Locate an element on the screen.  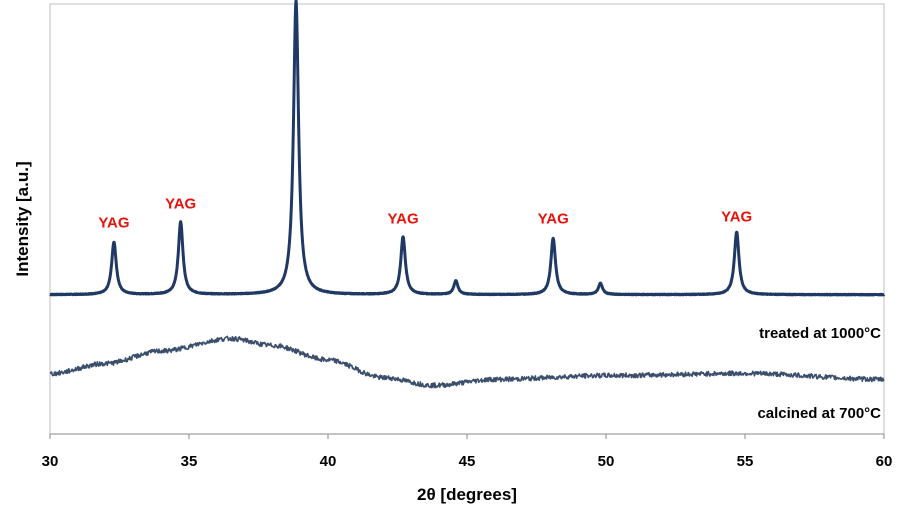
x-tick-label-30: 30 is located at coordinates (50, 461).